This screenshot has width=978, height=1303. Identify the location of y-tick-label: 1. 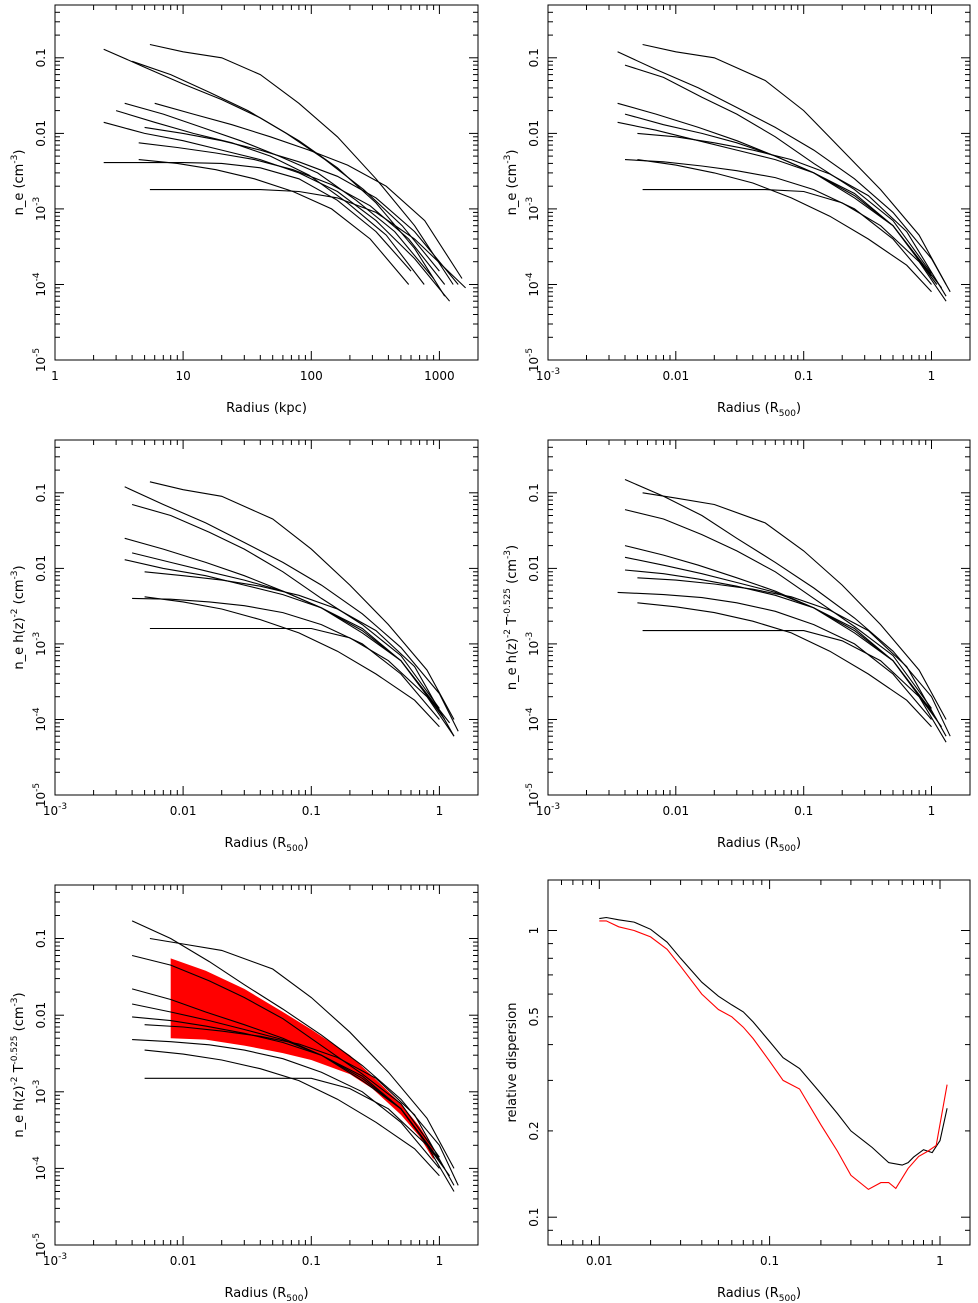
(534, 931).